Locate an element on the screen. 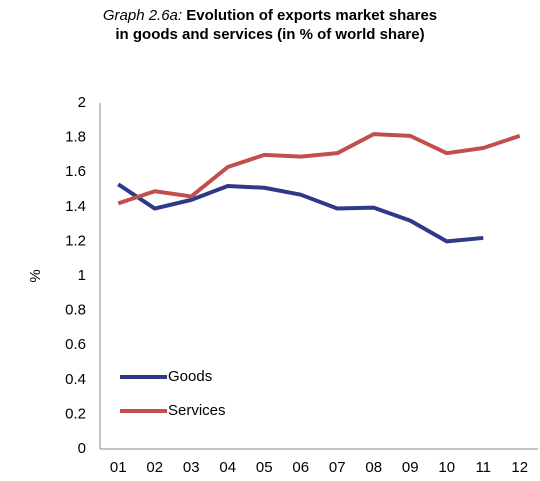 The height and width of the screenshot is (481, 540). y-tick-label: 0.8 is located at coordinates (75, 310).